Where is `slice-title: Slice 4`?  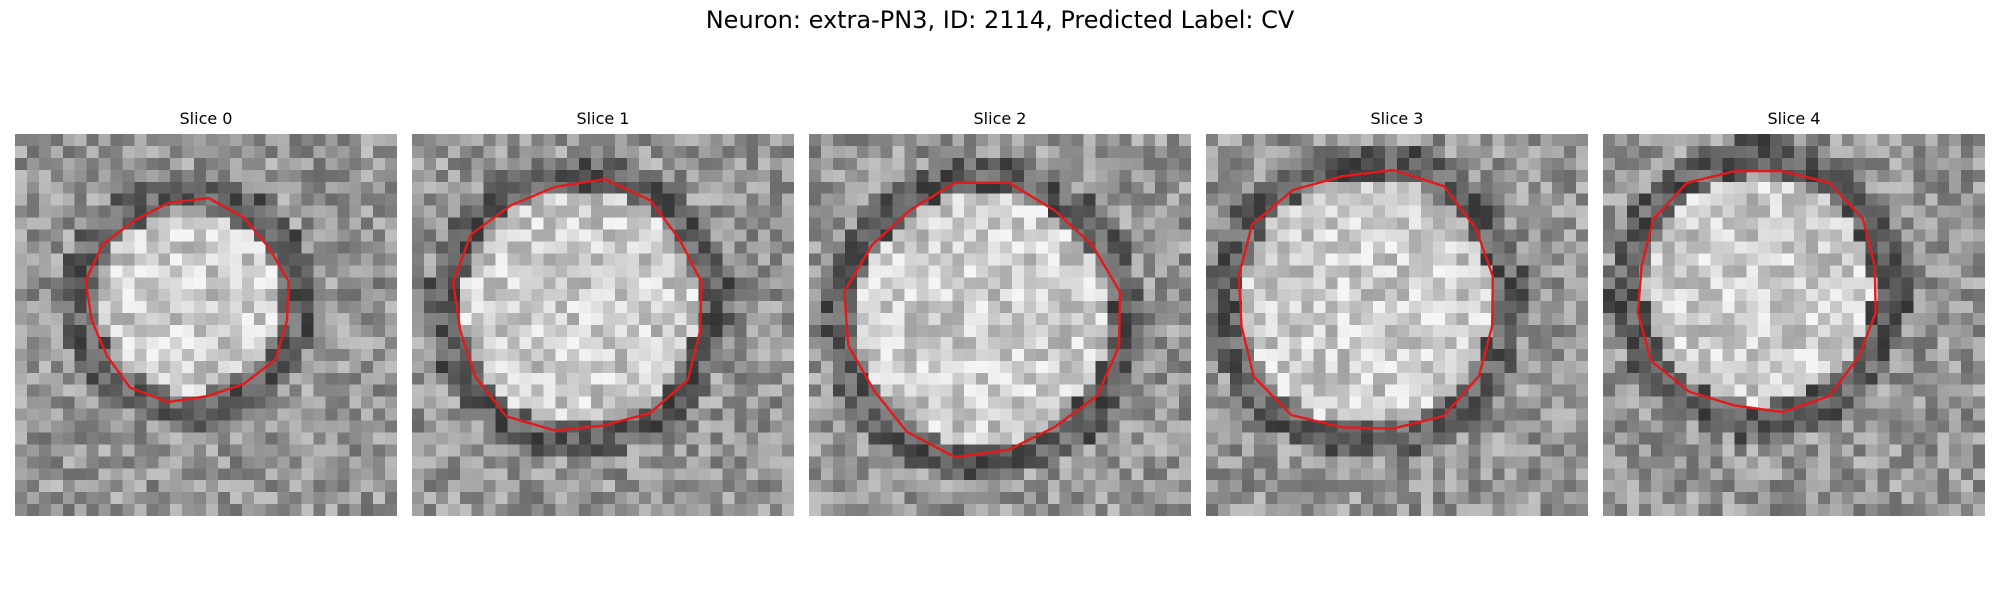 slice-title: Slice 4 is located at coordinates (1794, 118).